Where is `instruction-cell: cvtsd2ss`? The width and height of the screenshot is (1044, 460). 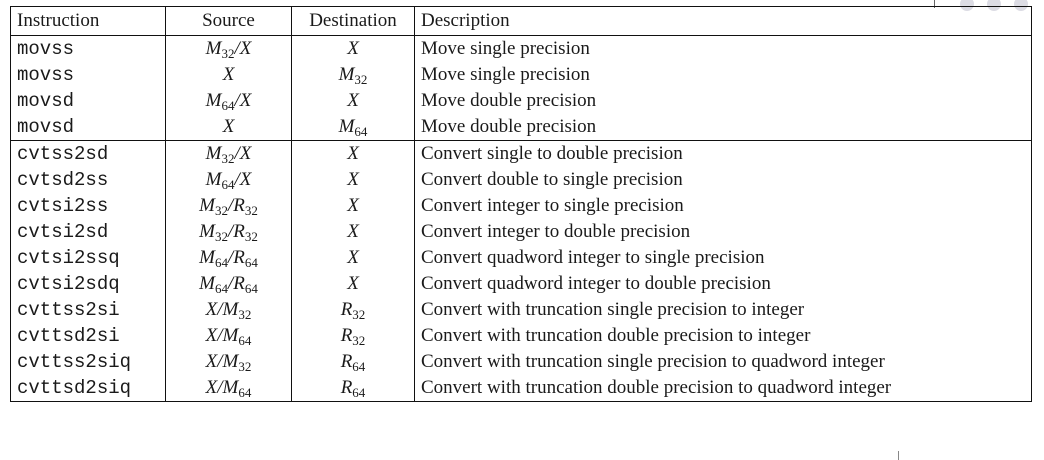
instruction-cell: cvtsd2ss is located at coordinates (88, 180).